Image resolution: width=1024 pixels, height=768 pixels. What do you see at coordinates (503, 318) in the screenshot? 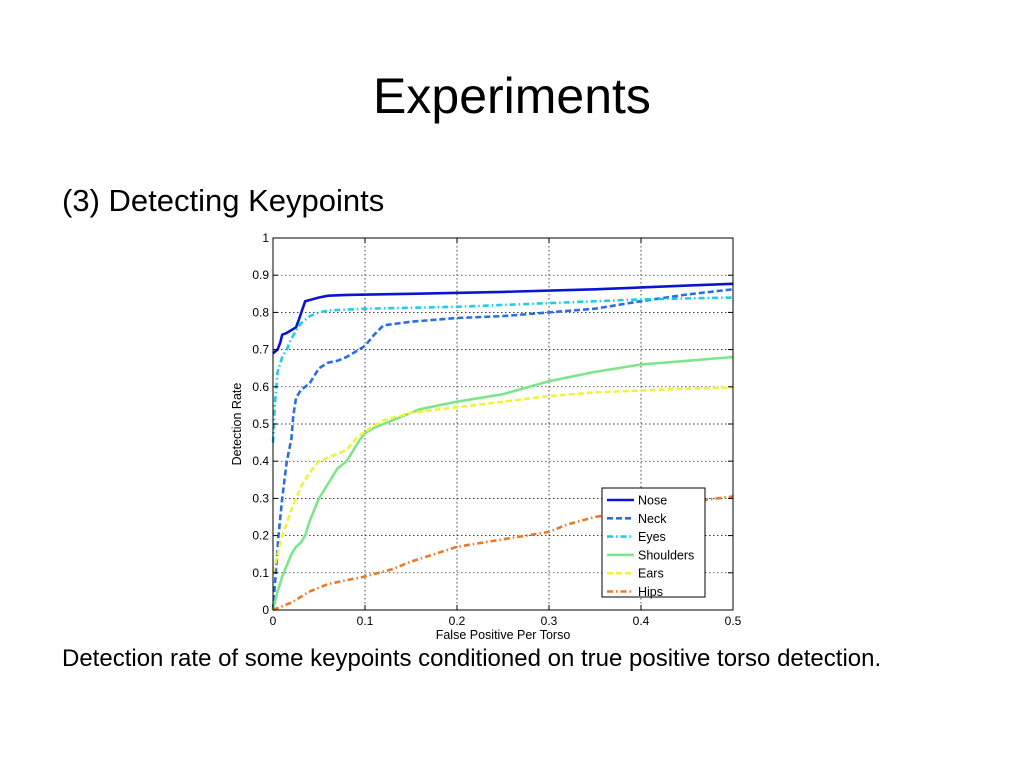
I see `series-line-nose` at bounding box center [503, 318].